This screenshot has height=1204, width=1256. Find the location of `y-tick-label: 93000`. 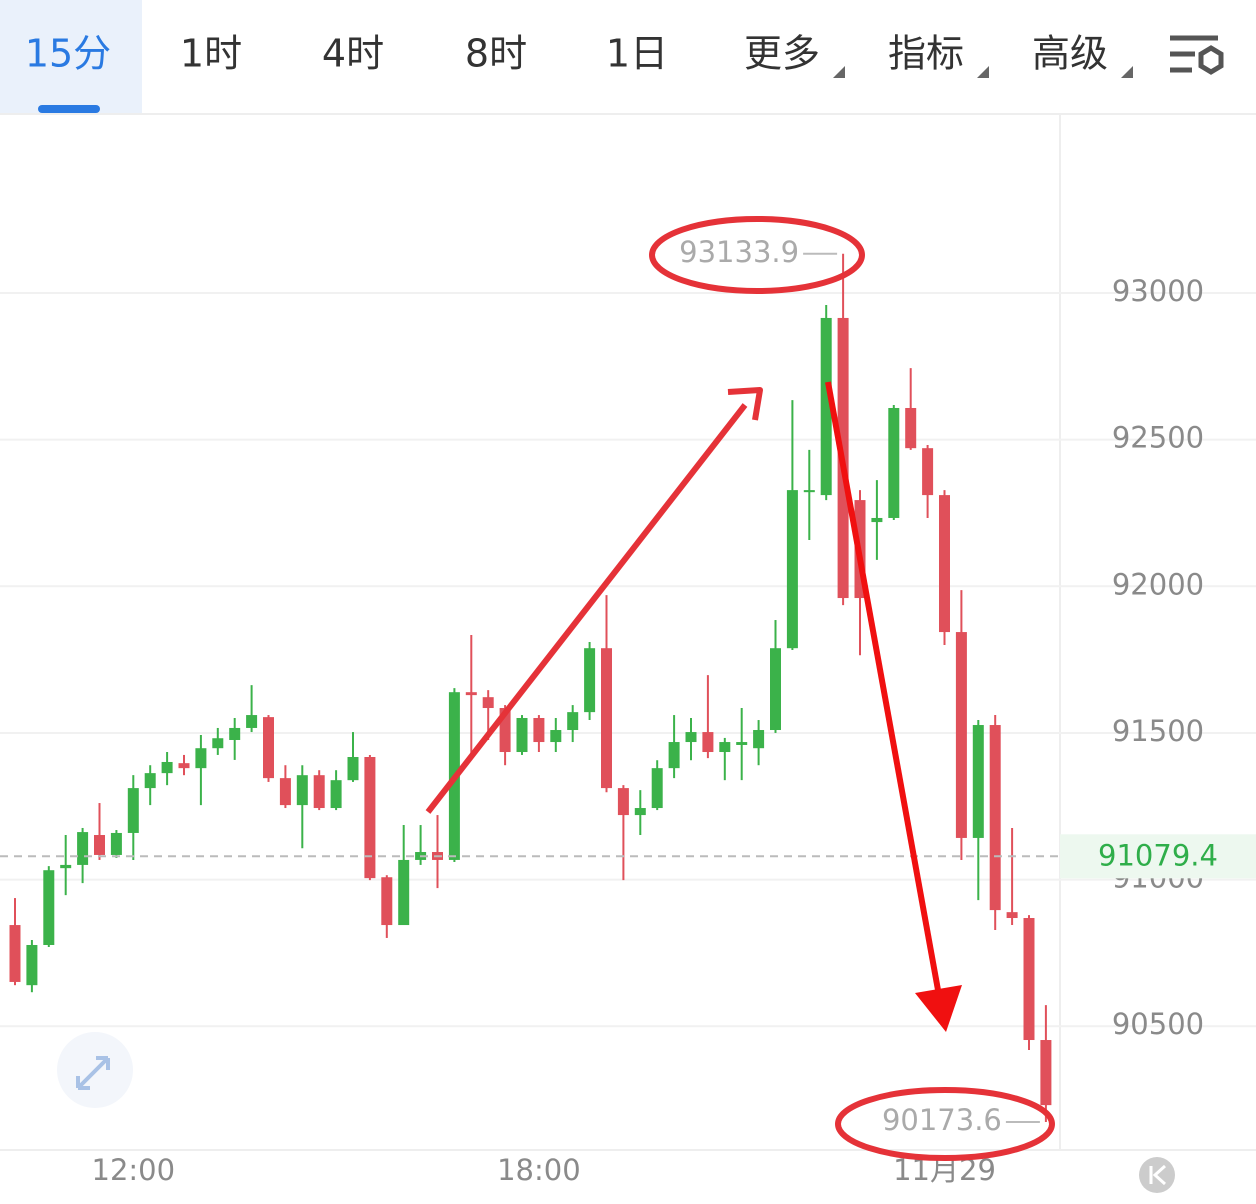

y-tick-label: 93000 is located at coordinates (1158, 291).